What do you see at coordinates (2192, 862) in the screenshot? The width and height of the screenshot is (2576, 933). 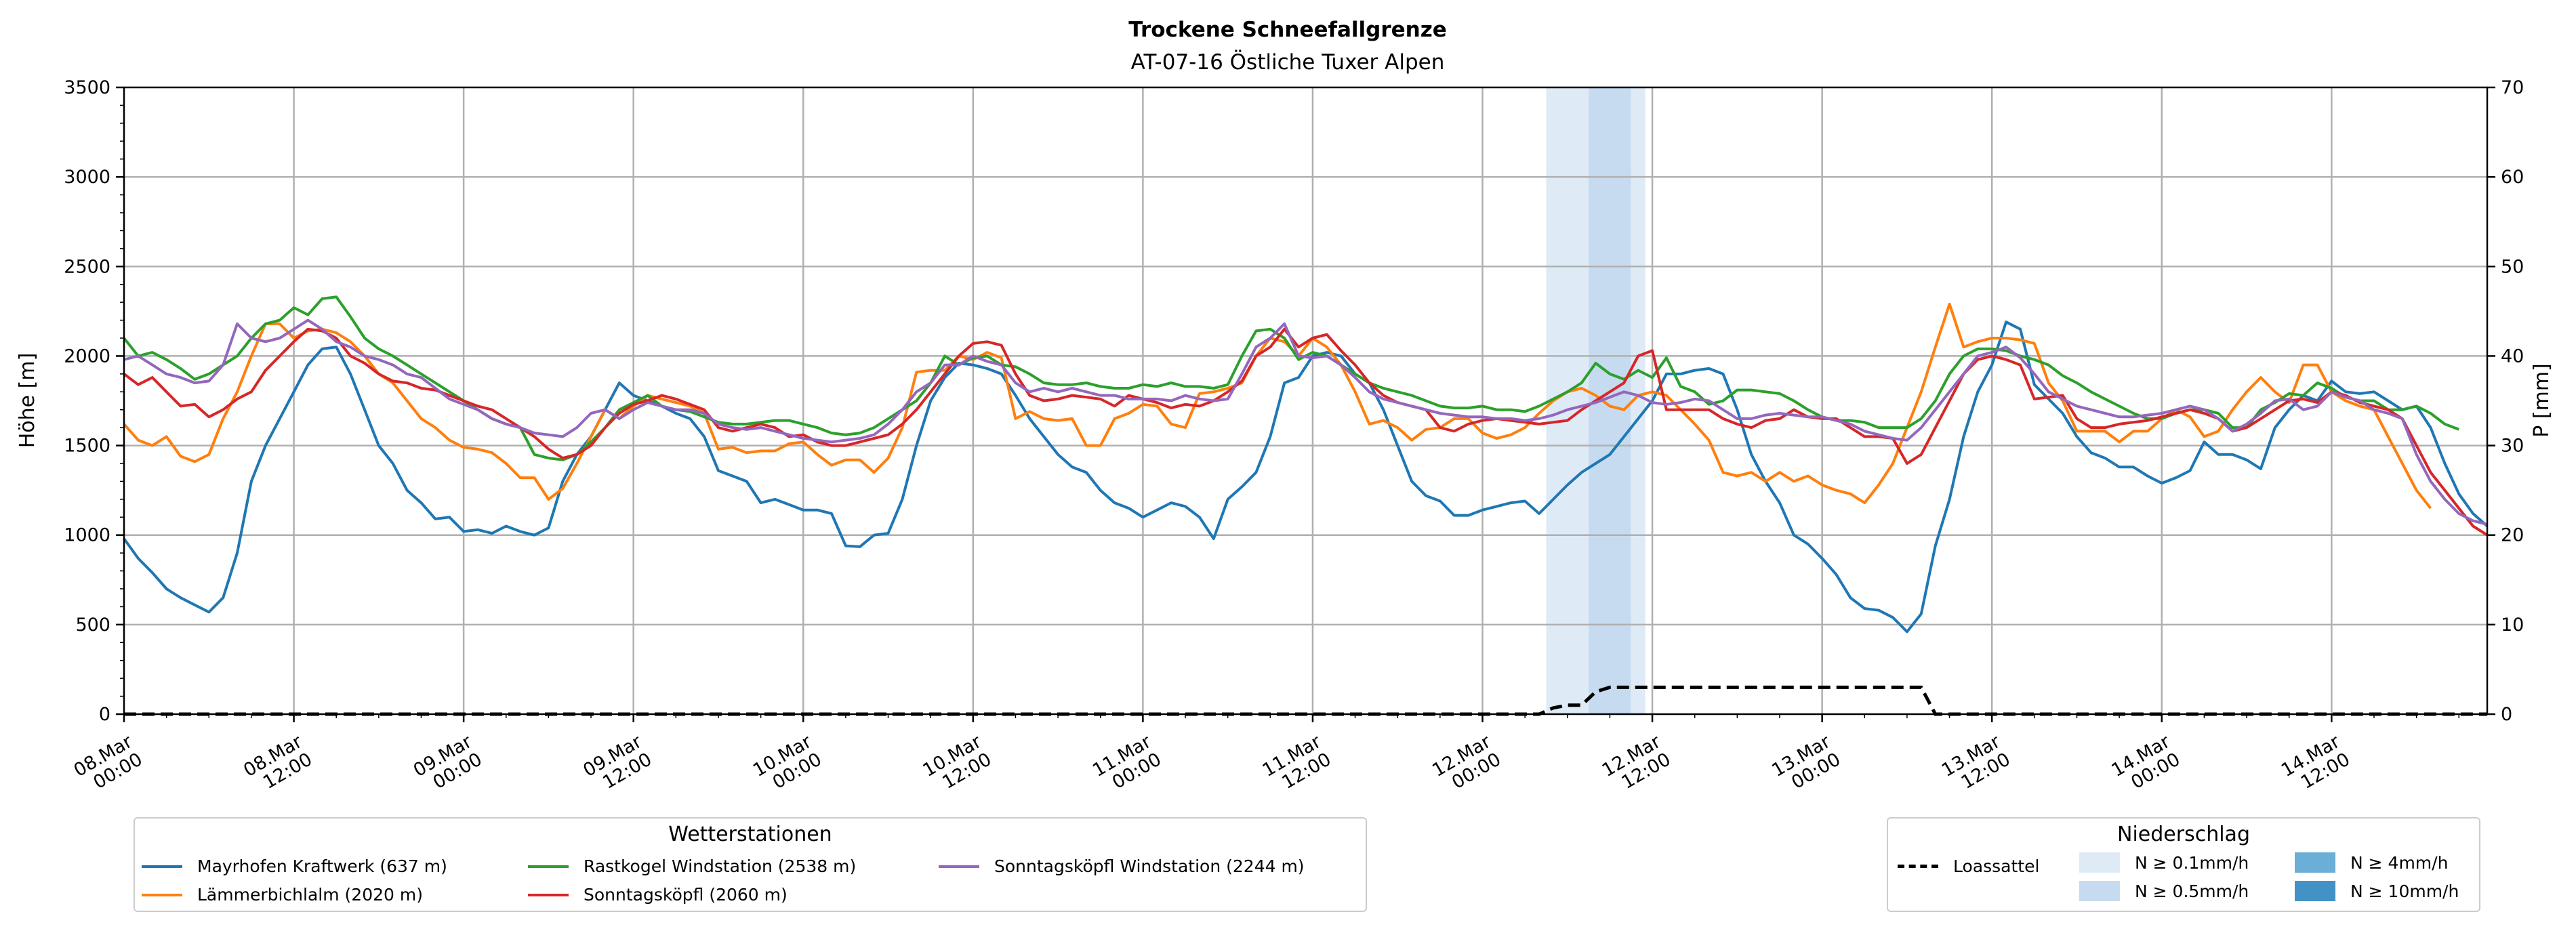 I see `legend-label: N ≥ 0.1mm/h` at bounding box center [2192, 862].